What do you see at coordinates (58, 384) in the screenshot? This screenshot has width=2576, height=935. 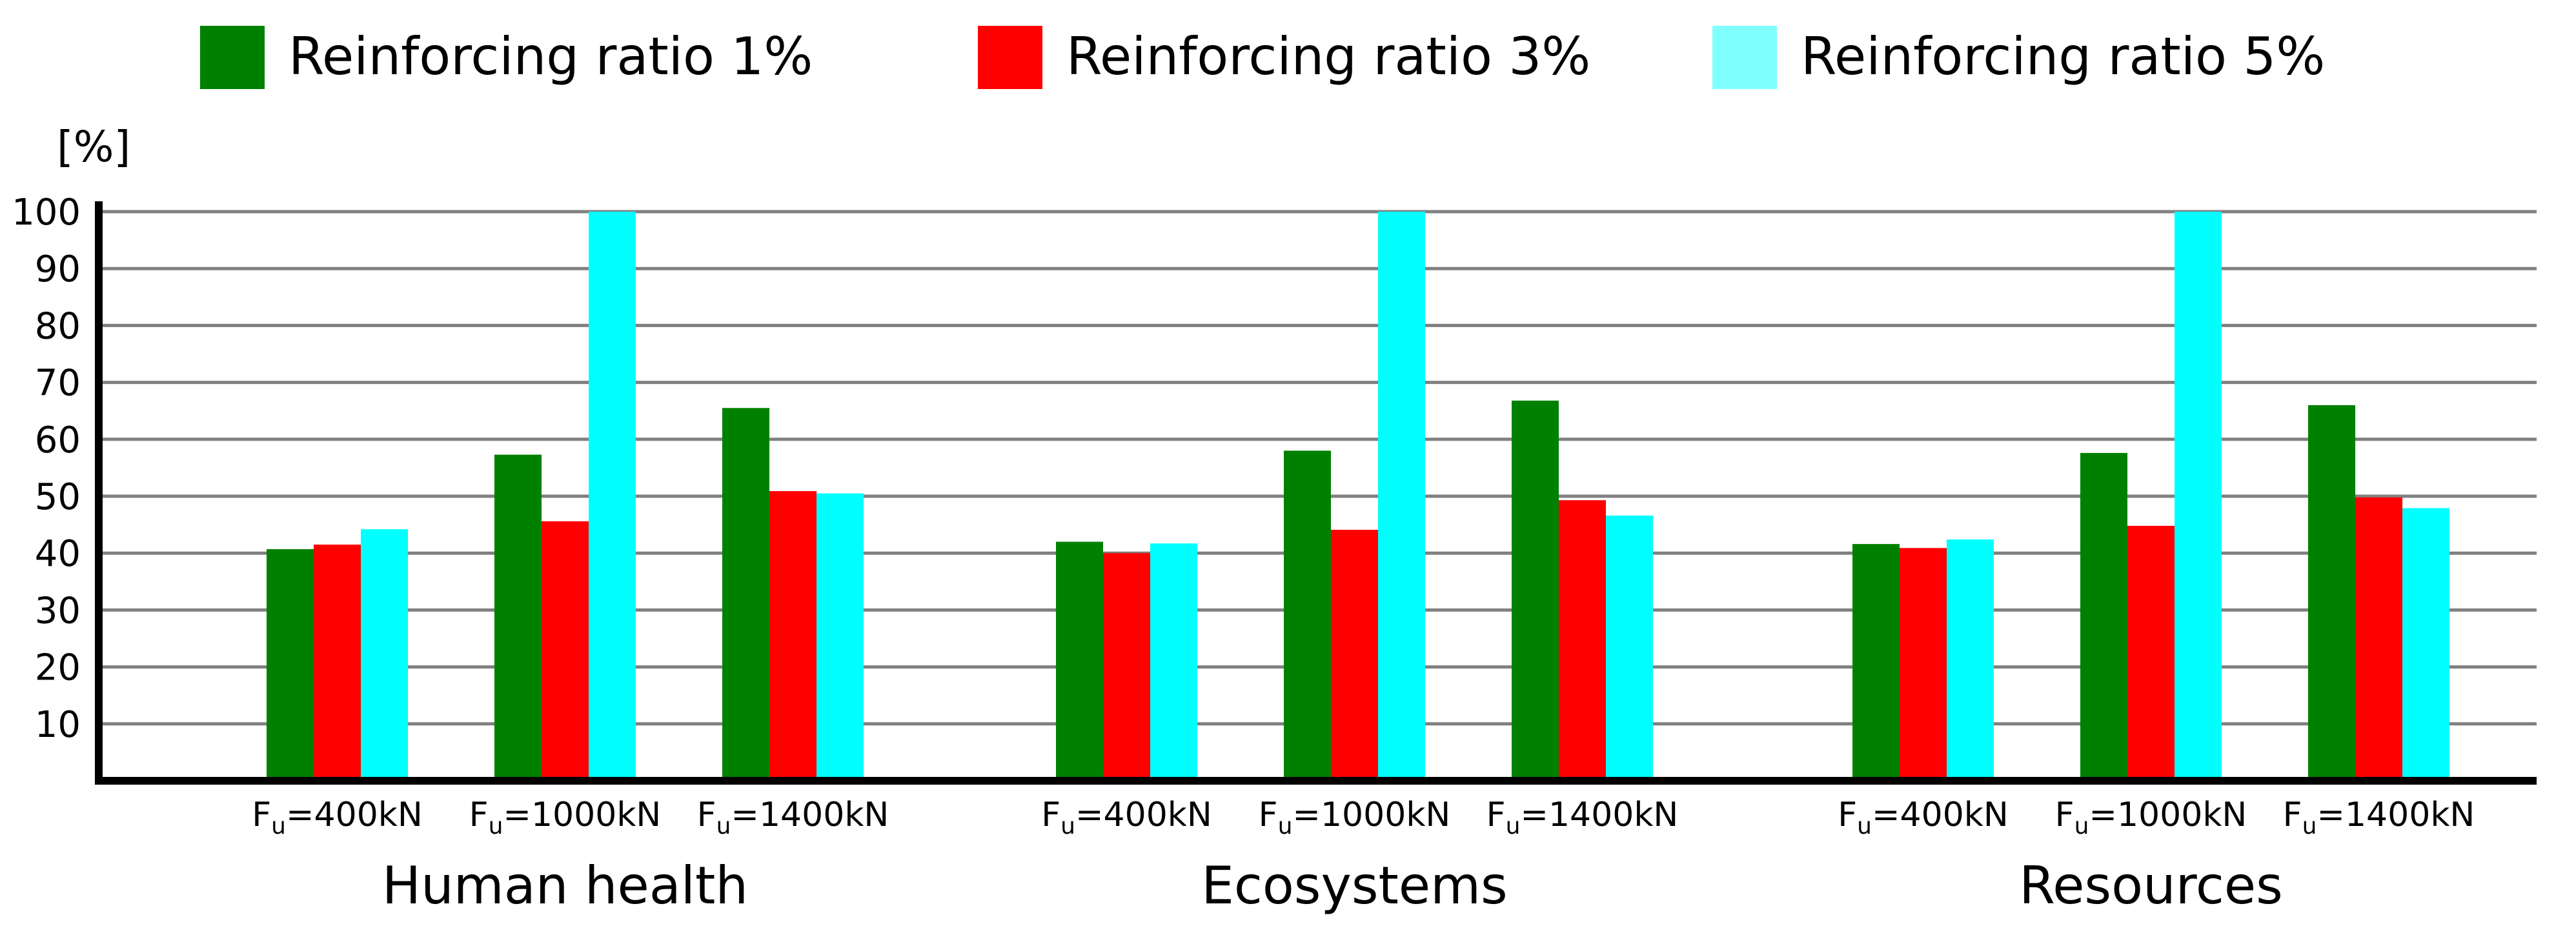 I see `y-tick-label: 70` at bounding box center [58, 384].